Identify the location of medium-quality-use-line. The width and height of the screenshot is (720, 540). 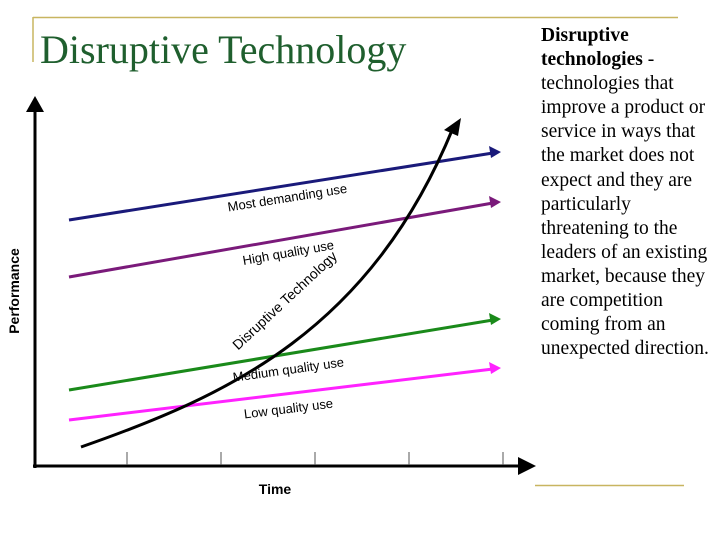
(281, 355).